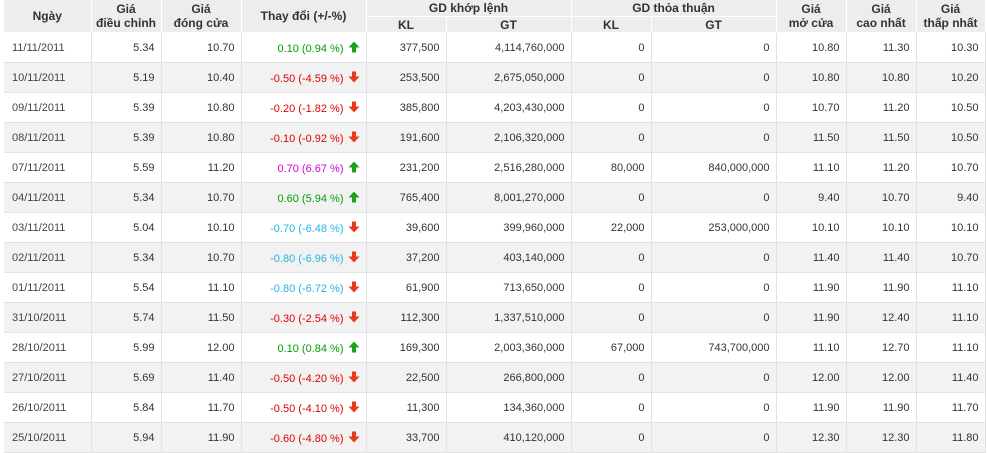  Describe the element at coordinates (126, 347) in the screenshot. I see `adjusted-price-cell: 5.99` at that location.